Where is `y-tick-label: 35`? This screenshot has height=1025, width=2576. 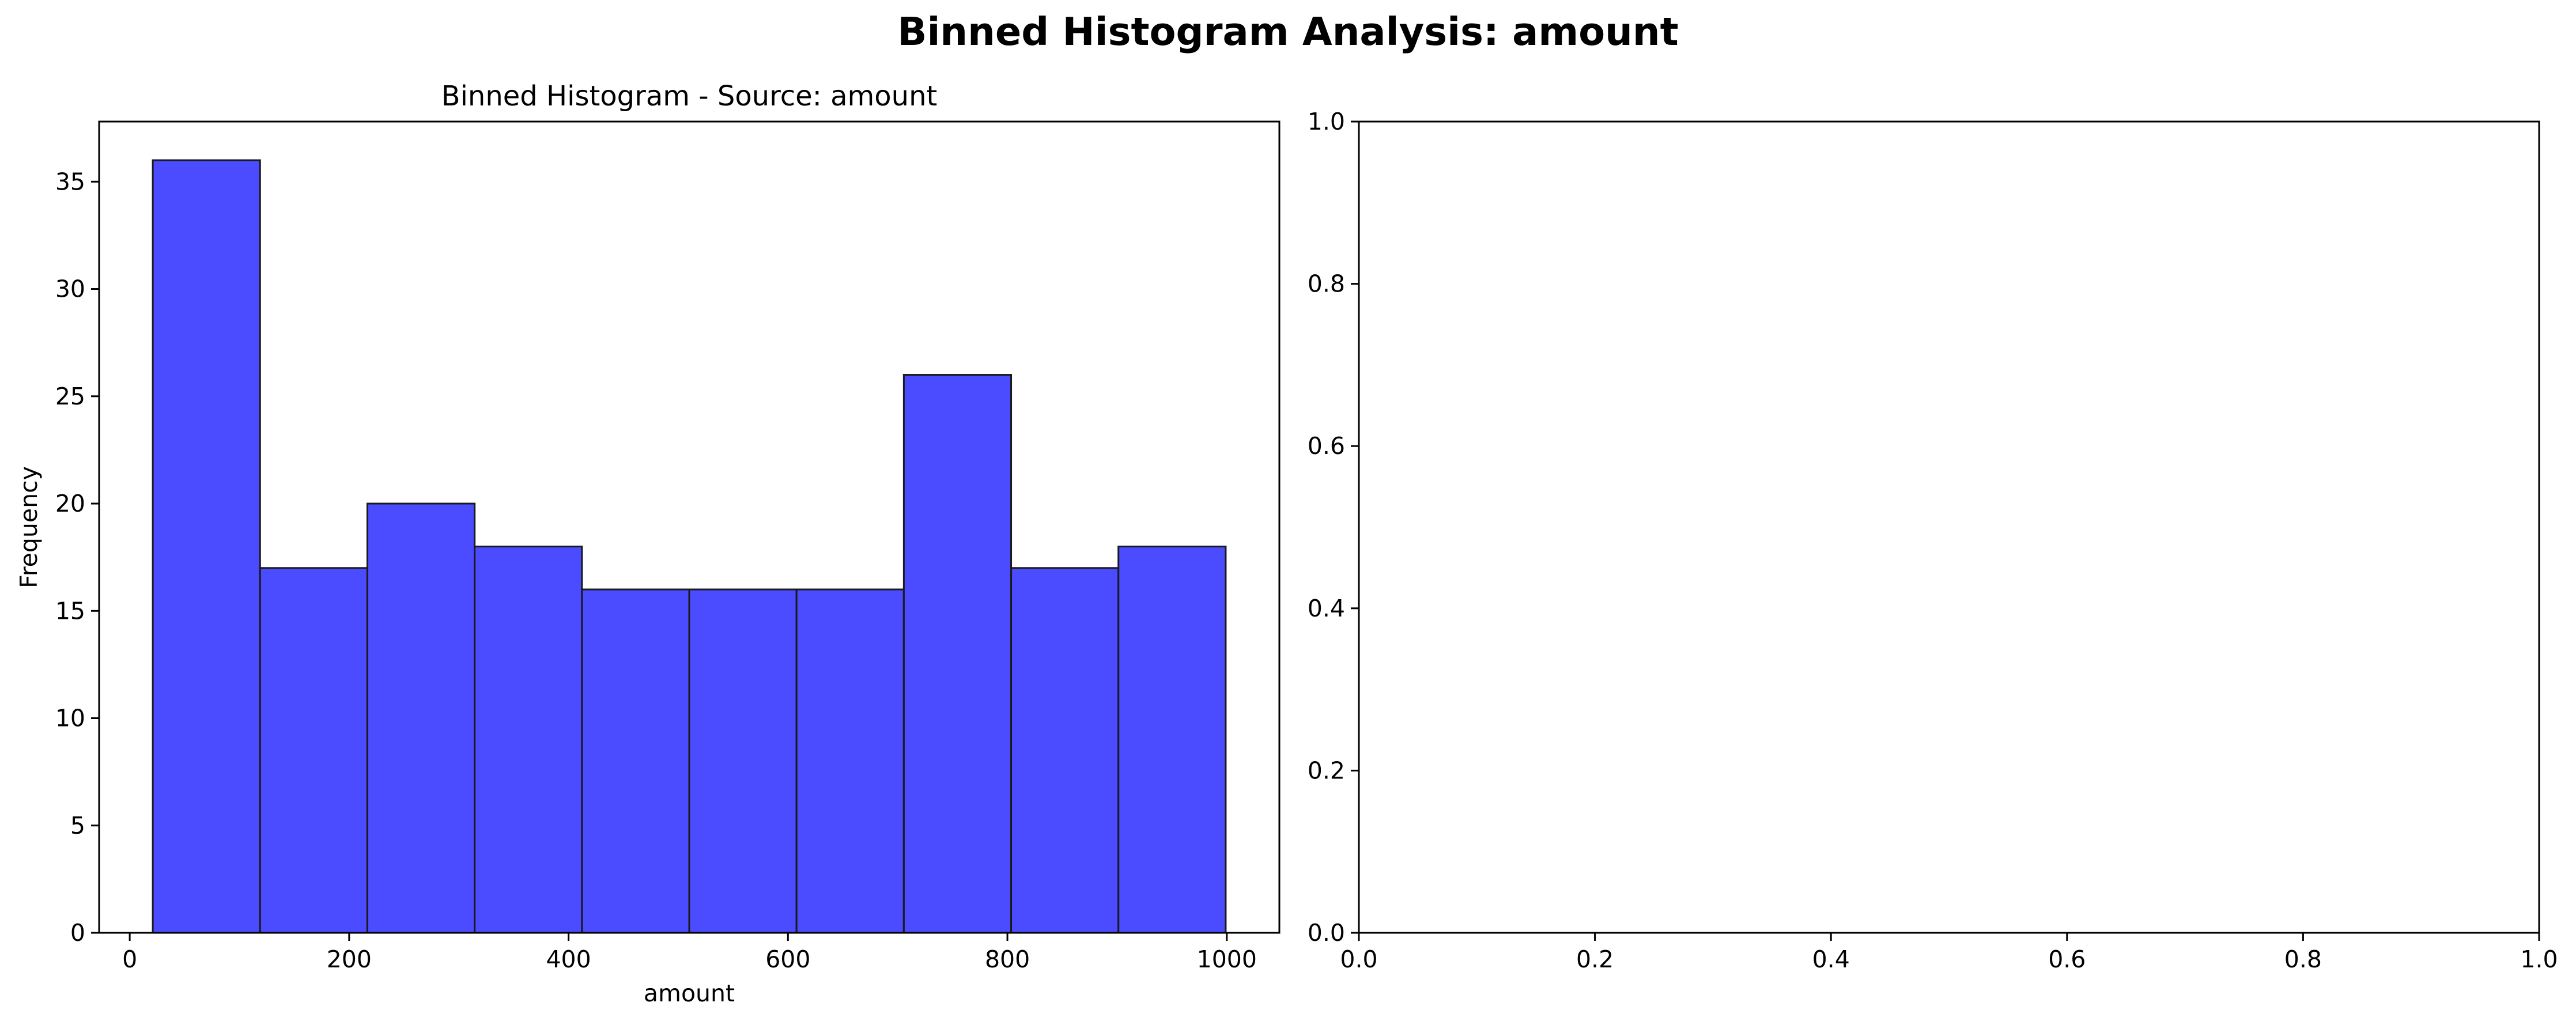
y-tick-label: 35 is located at coordinates (70, 181).